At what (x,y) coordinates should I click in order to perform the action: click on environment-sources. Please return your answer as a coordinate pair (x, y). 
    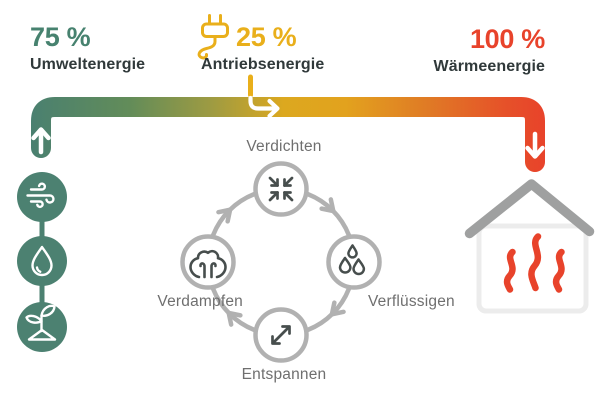
    Looking at the image, I should click on (42, 262).